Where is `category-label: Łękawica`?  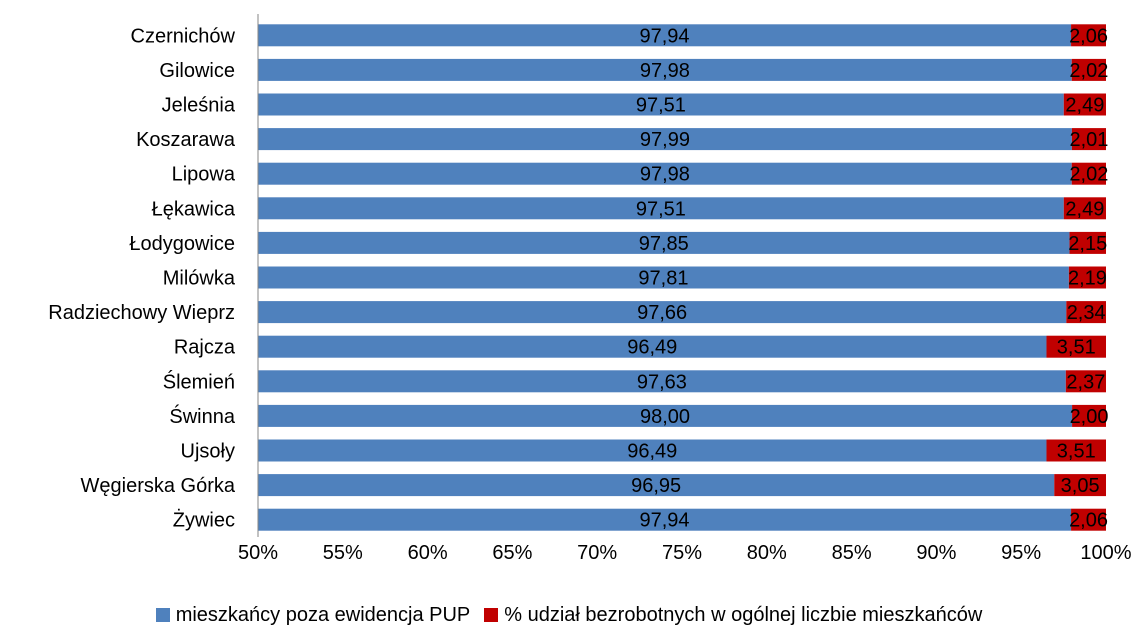
category-label: Łękawica is located at coordinates (194, 209).